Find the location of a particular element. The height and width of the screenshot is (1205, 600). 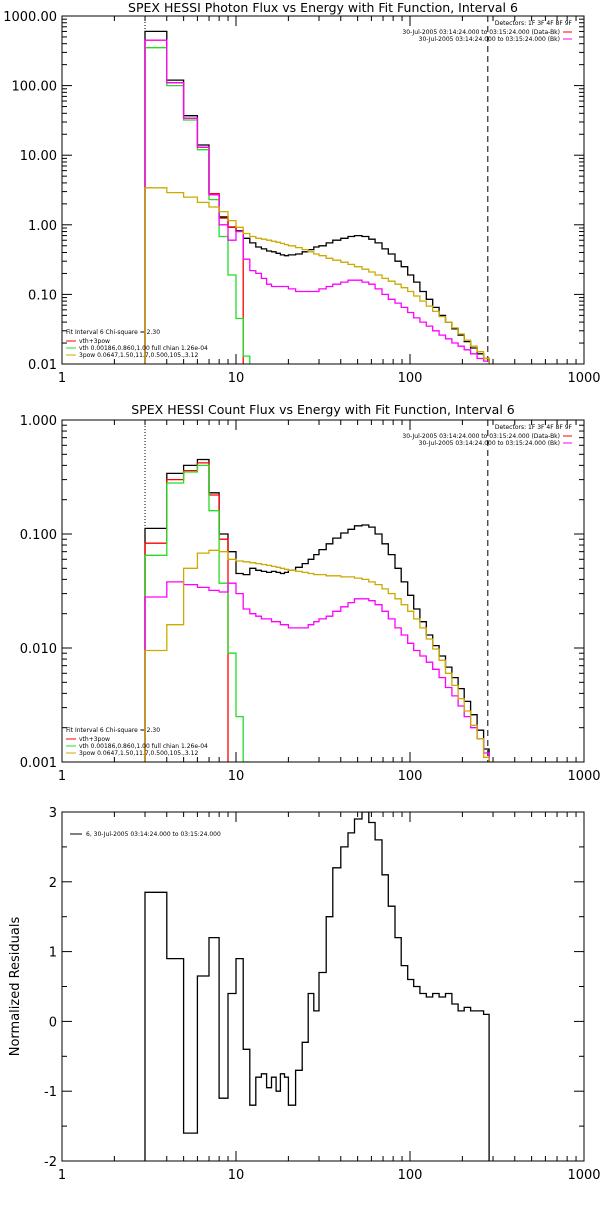

y-tick-label: 0.010 is located at coordinates (38, 649).